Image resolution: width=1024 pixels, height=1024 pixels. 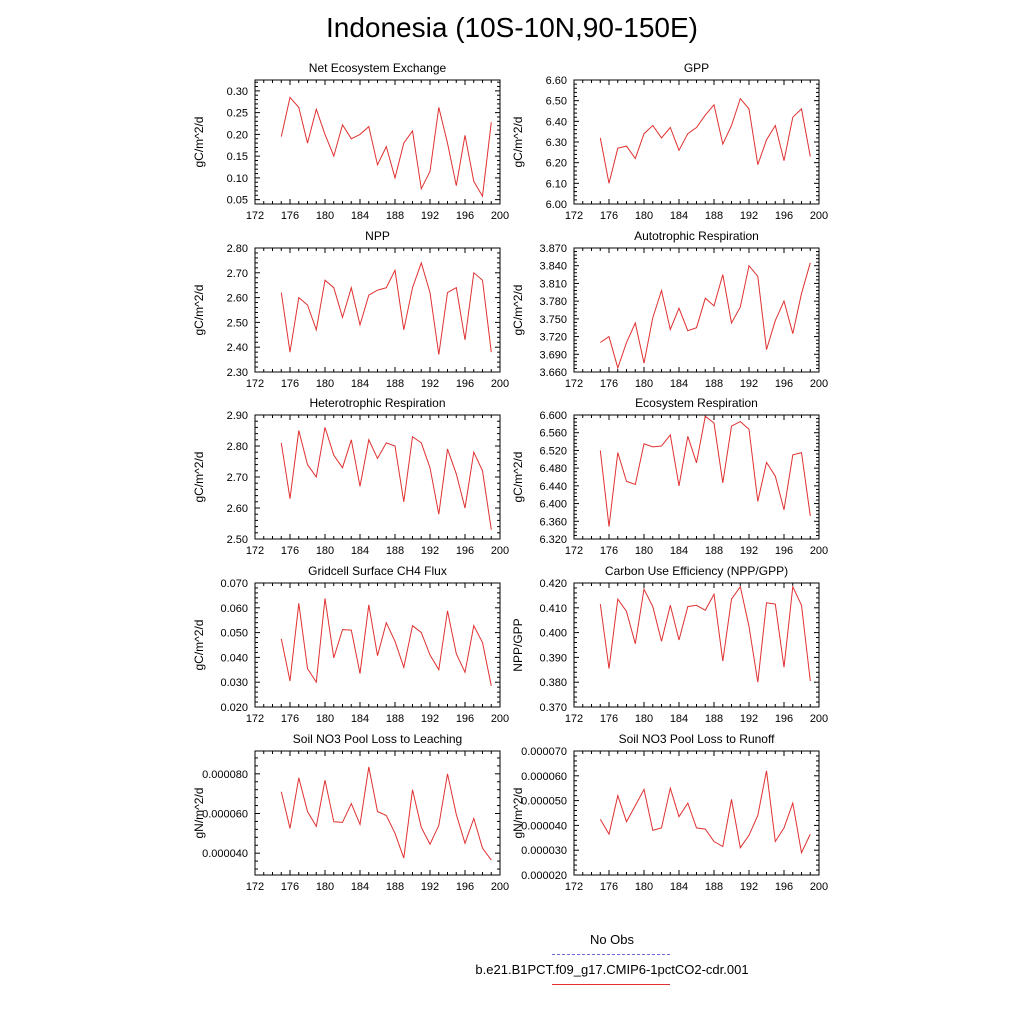 What do you see at coordinates (430, 551) in the screenshot?
I see `panel-5-xtick-label: 192` at bounding box center [430, 551].